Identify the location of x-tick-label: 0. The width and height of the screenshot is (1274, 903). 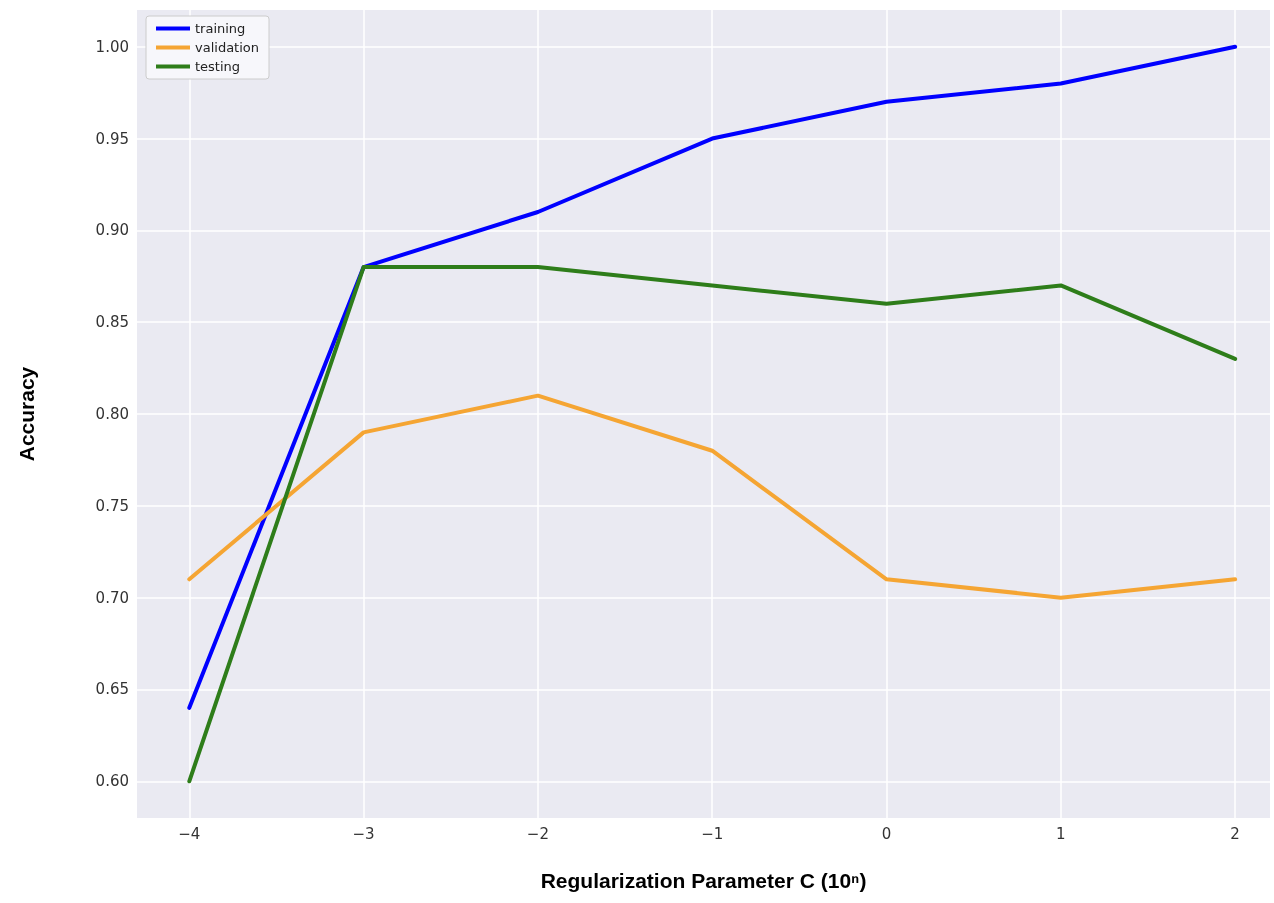
(886, 833).